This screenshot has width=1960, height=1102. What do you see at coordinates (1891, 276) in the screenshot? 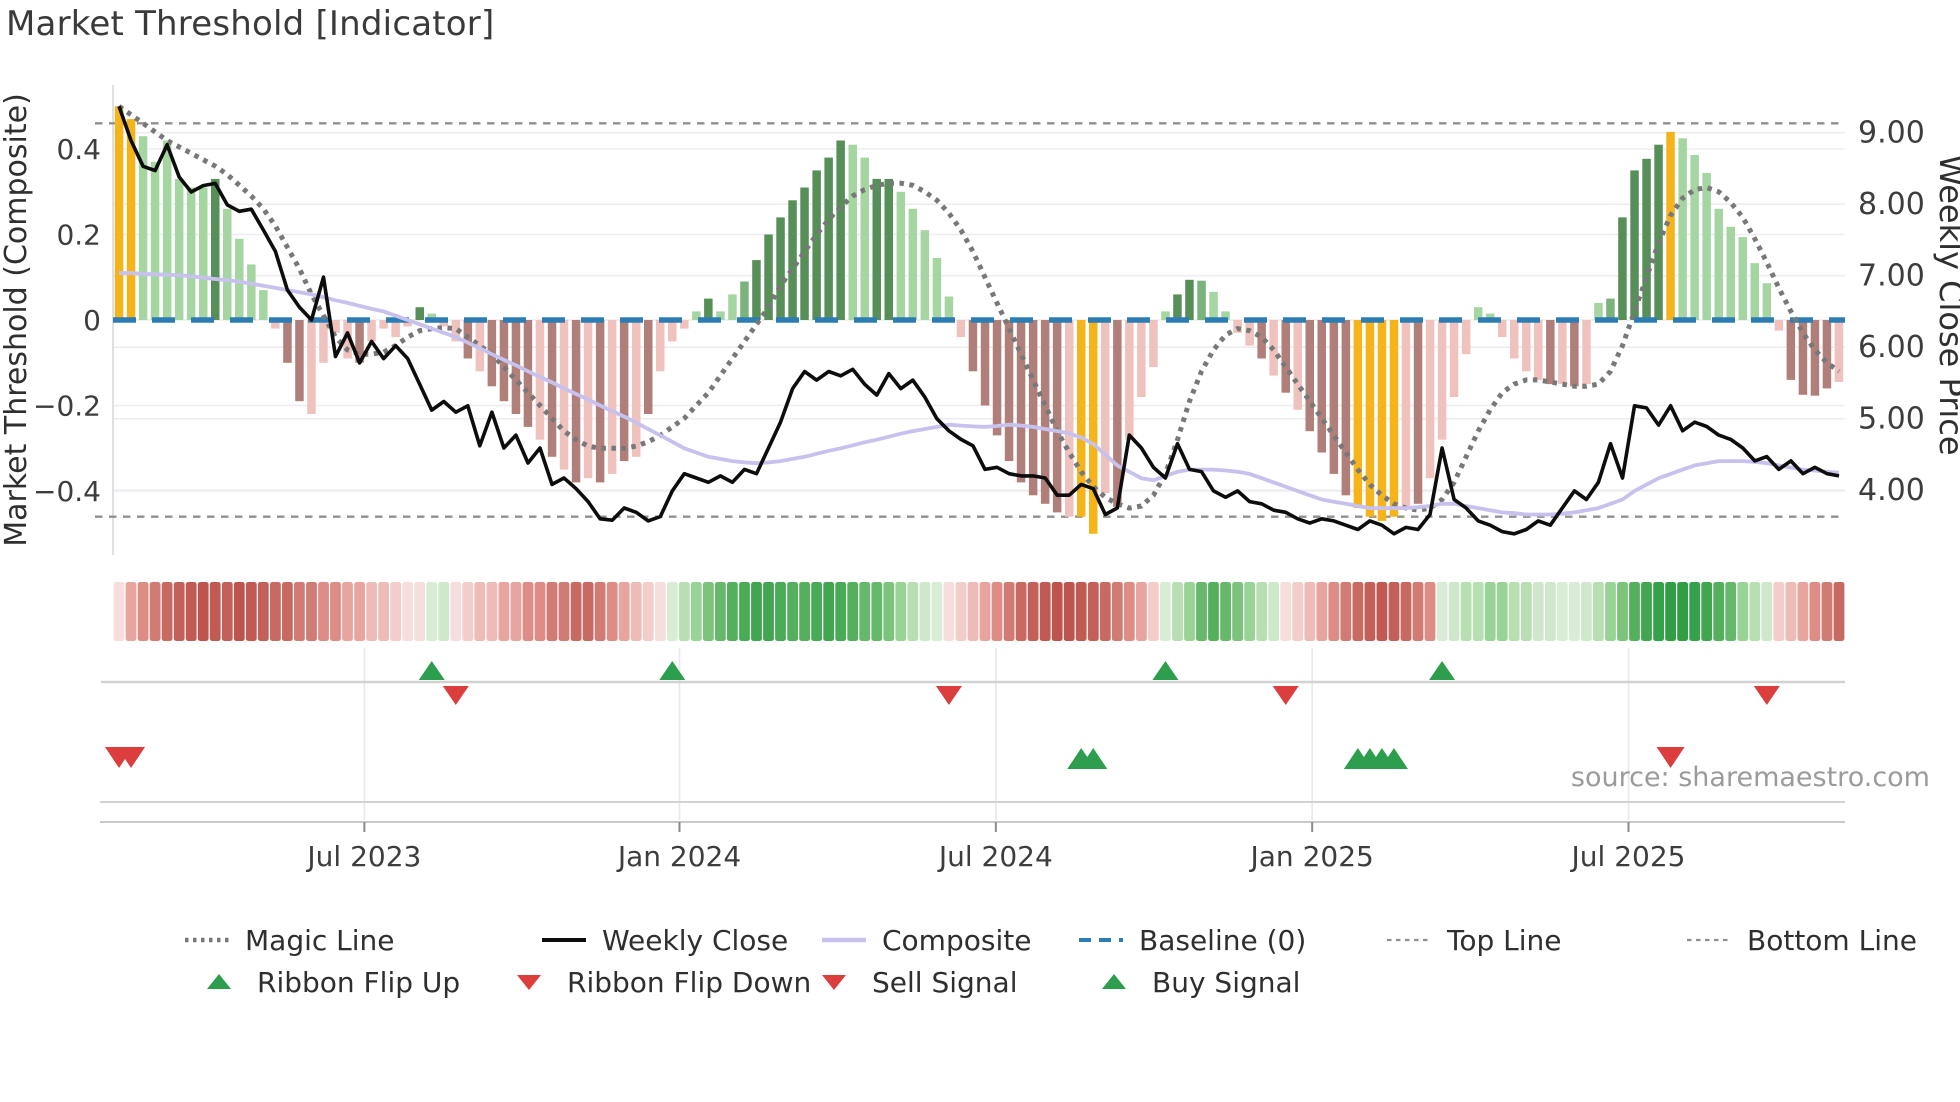
I see `right-tick-label: 7.00` at bounding box center [1891, 276].